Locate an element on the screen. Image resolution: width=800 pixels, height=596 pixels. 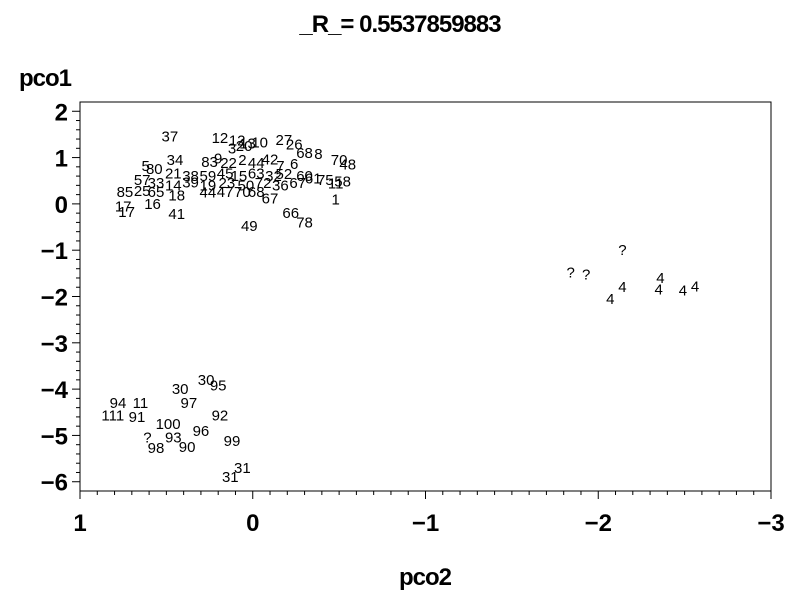
data-point-label: 14 is located at coordinates (173, 185).